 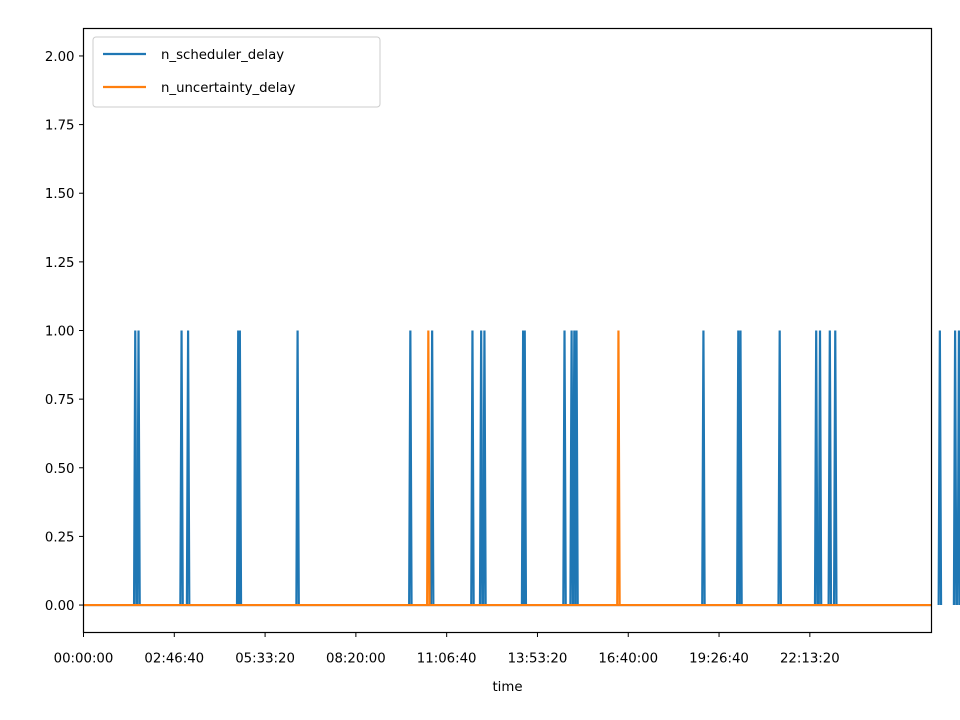 What do you see at coordinates (719, 659) in the screenshot?
I see `x-tick-label: 19:26:40` at bounding box center [719, 659].